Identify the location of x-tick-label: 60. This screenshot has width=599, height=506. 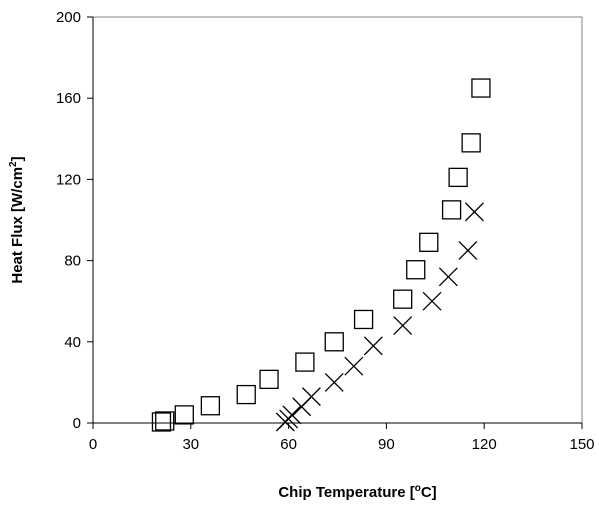
(288, 444).